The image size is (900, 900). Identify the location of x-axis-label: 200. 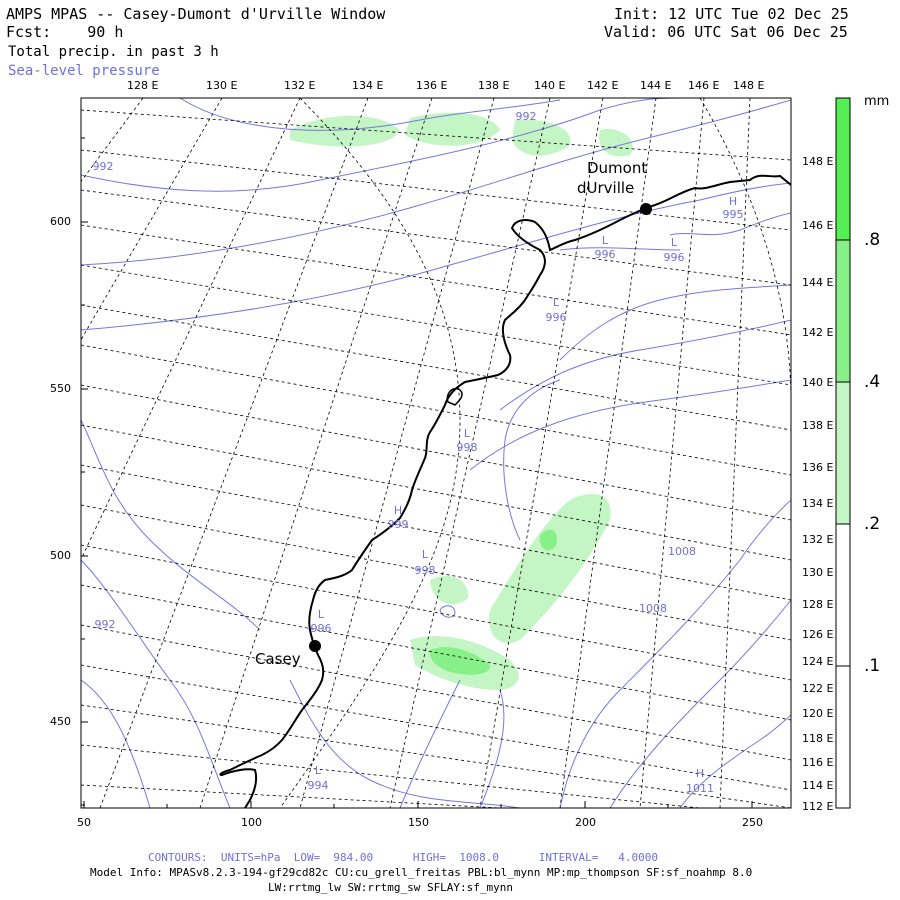
(585, 822).